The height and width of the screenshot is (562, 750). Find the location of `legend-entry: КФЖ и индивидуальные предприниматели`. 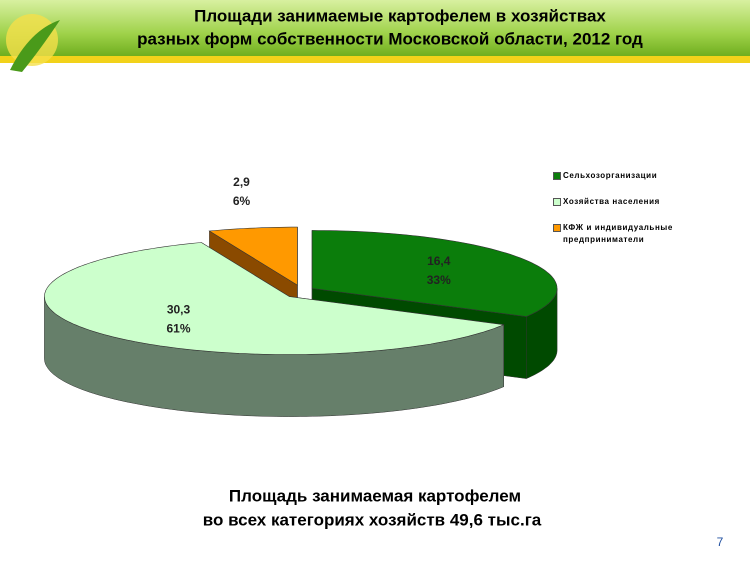

legend-entry: КФЖ и индивидуальные предприниматели is located at coordinates (628, 234).